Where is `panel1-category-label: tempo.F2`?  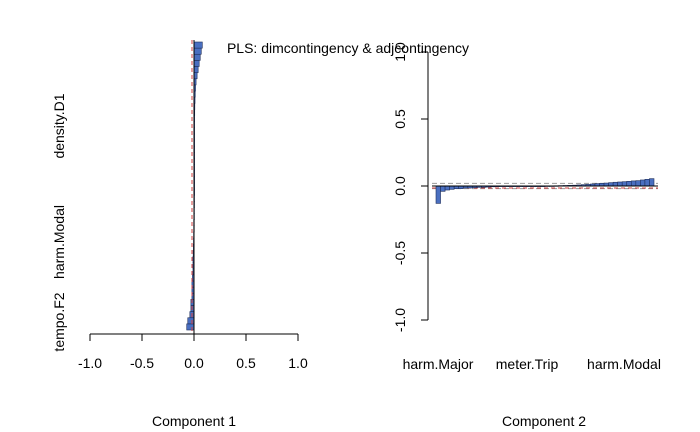 panel1-category-label: tempo.F2 is located at coordinates (59, 321).